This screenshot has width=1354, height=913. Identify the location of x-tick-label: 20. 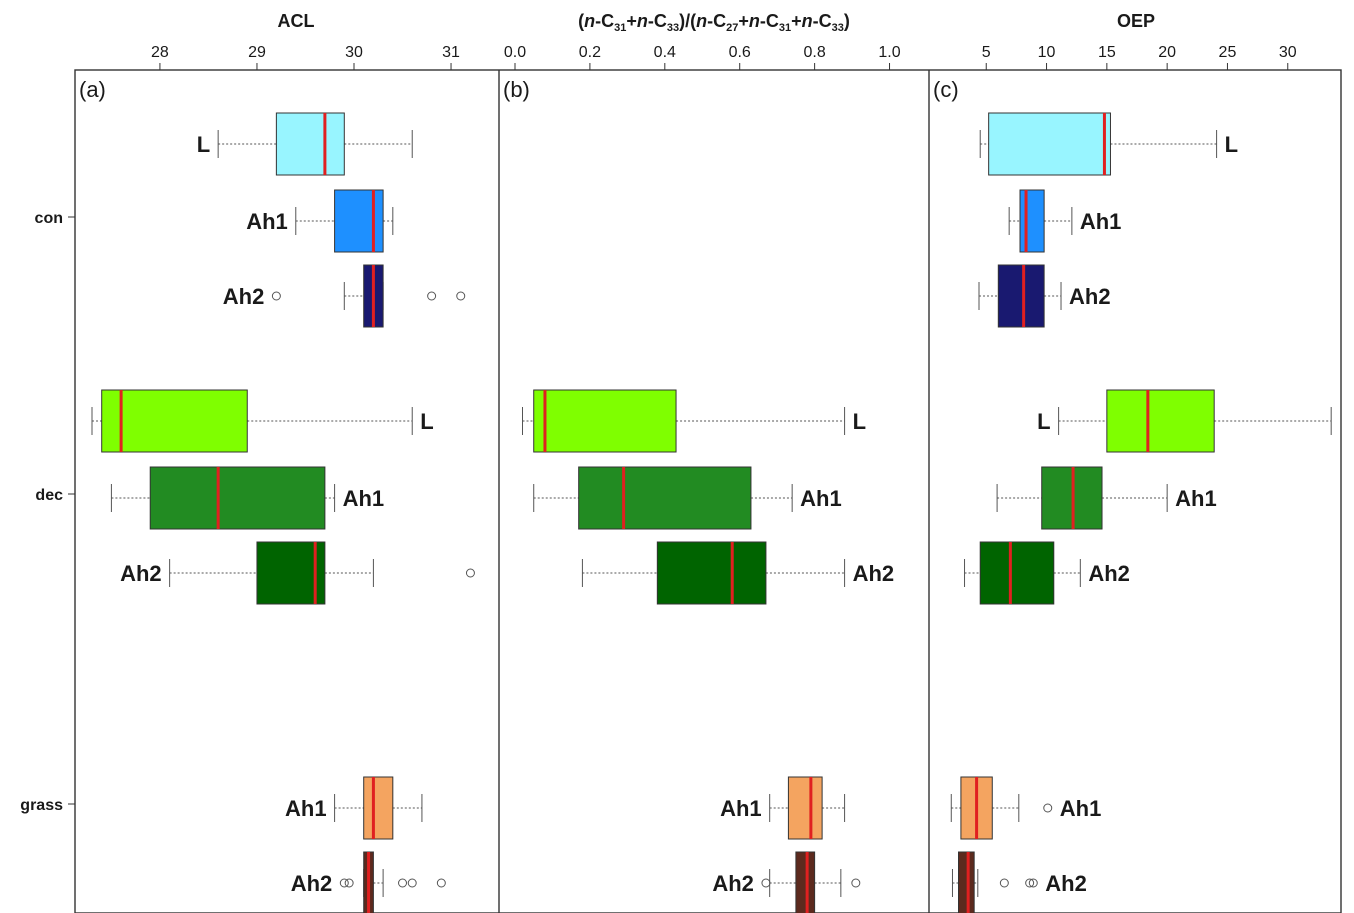
(1167, 52).